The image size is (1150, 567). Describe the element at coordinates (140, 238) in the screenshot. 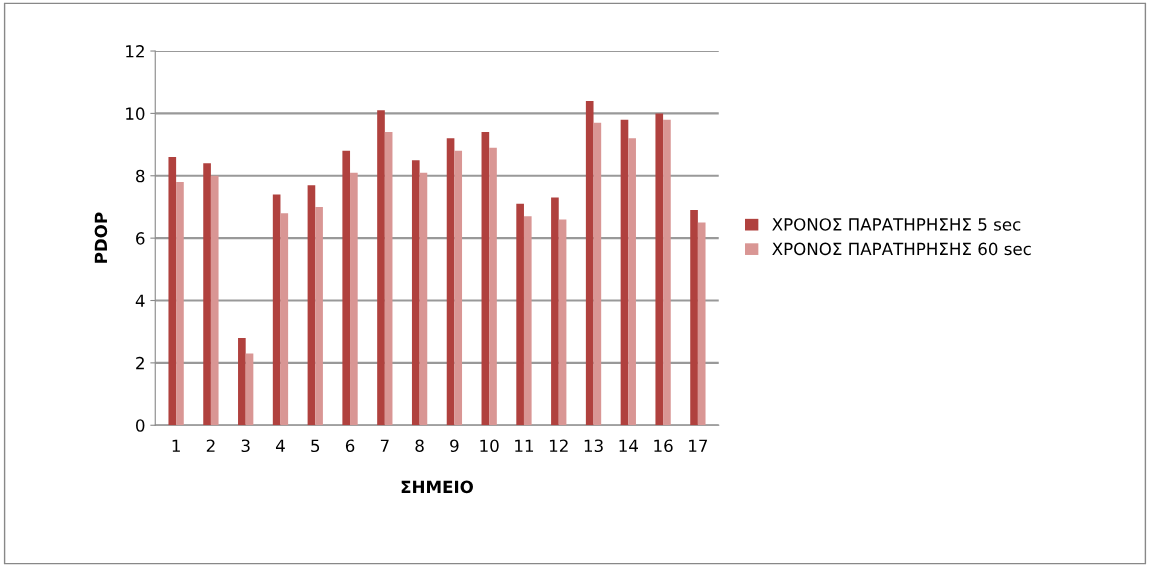

I see `y-tick-label: 6` at that location.